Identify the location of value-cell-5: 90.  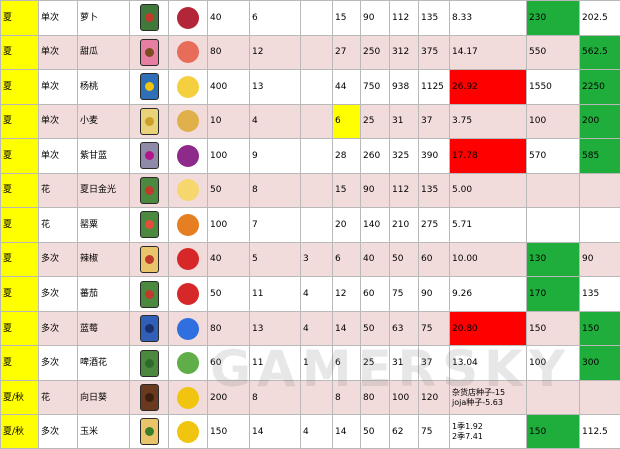
(375, 190).